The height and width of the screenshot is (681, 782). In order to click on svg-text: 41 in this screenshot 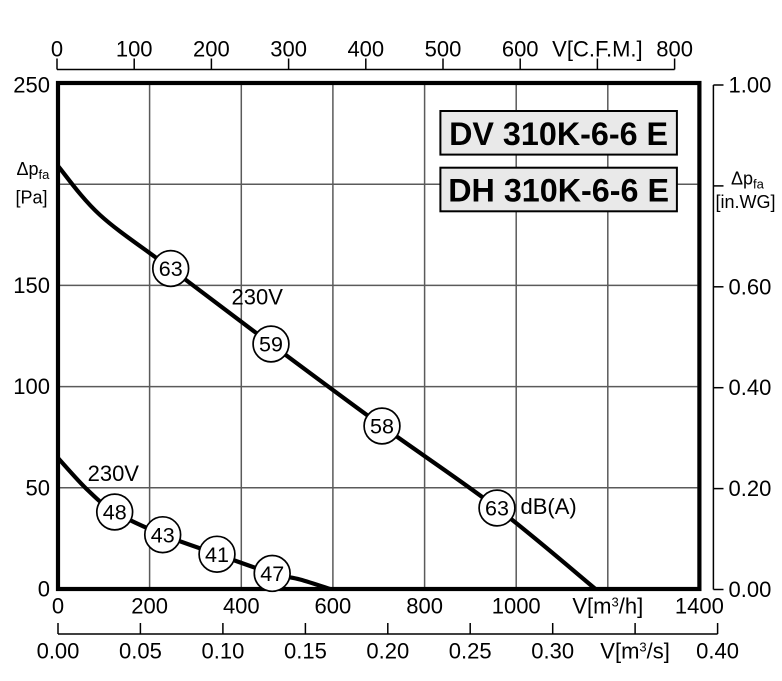, I will do `click(217, 555)`.